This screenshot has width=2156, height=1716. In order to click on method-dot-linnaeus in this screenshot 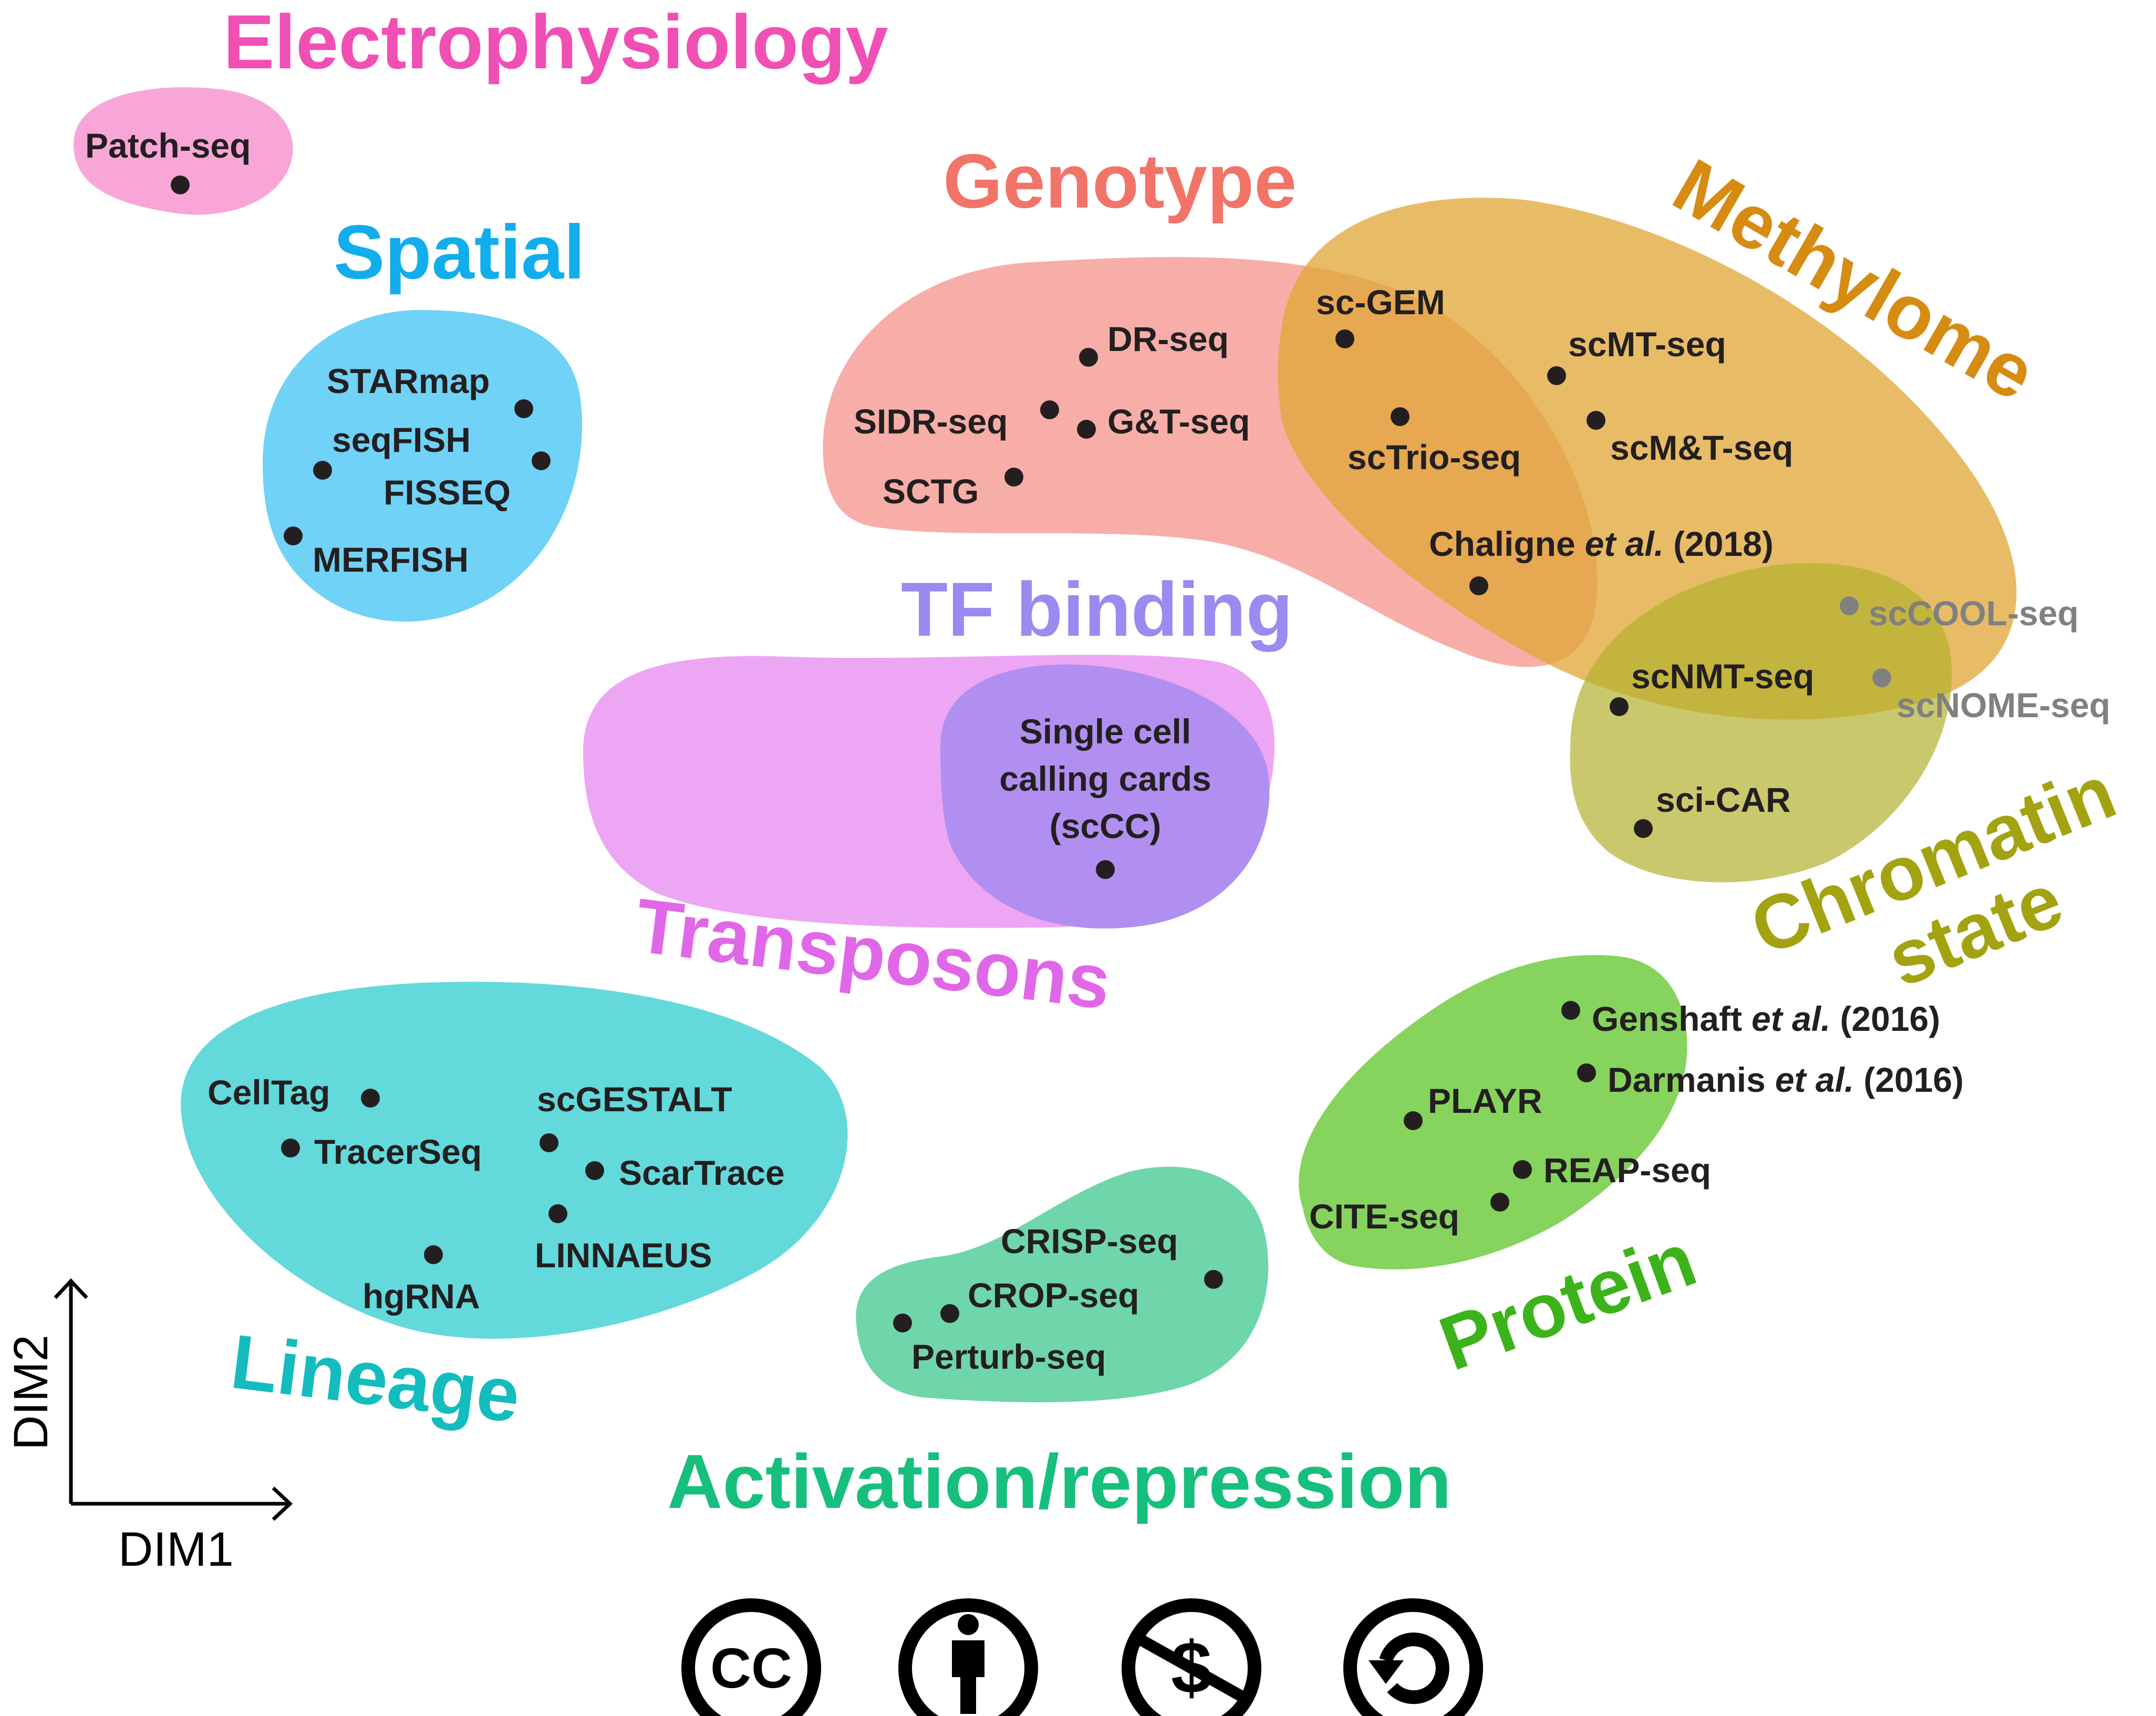, I will do `click(558, 1213)`.